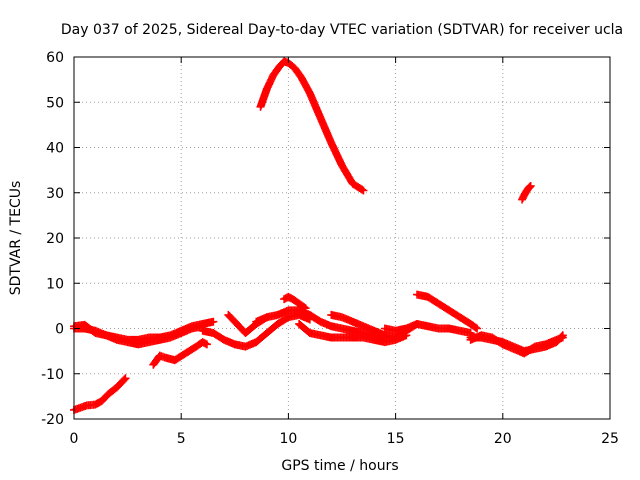 The image size is (640, 480). I want to click on y-tick-label: -10, so click(52, 375).